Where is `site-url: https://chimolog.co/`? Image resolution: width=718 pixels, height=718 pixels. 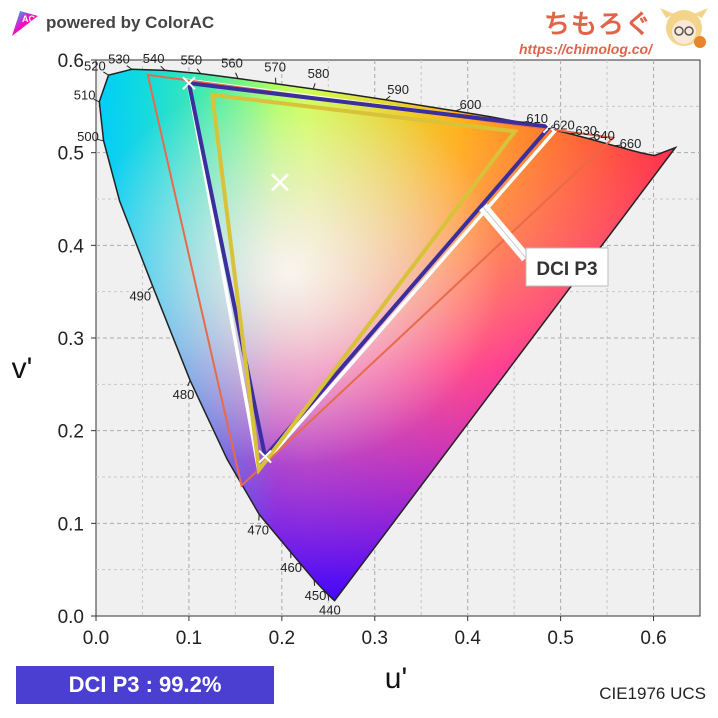
site-url: https://chimolog.co/ is located at coordinates (585, 49).